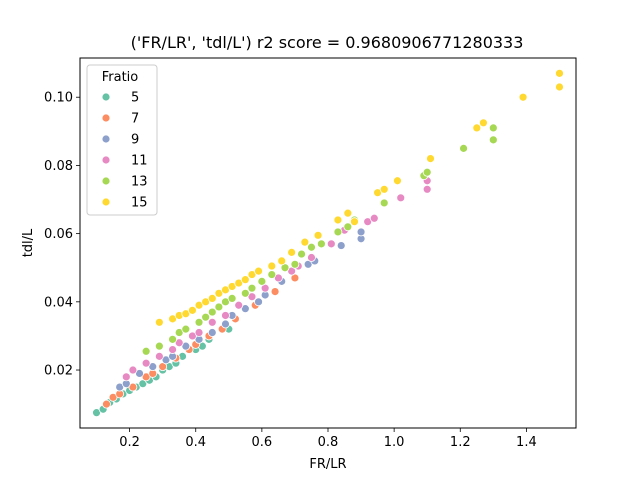 Image resolution: width=640 pixels, height=480 pixels. Describe the element at coordinates (58, 371) in the screenshot. I see `y-tick-label: 0.02` at that location.